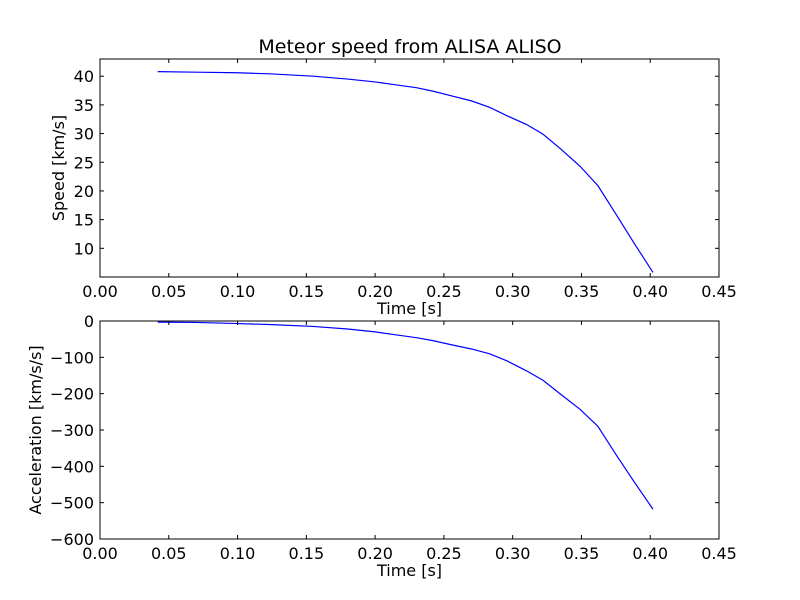 The width and height of the screenshot is (800, 600). What do you see at coordinates (84, 191) in the screenshot?
I see `speed-y-tick-label: 20` at bounding box center [84, 191].